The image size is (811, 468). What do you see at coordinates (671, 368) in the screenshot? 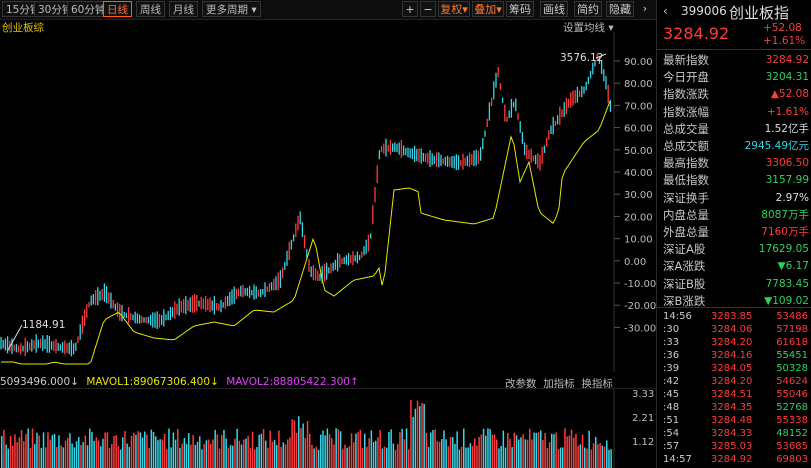
I see `tick-time: :39` at bounding box center [671, 368].